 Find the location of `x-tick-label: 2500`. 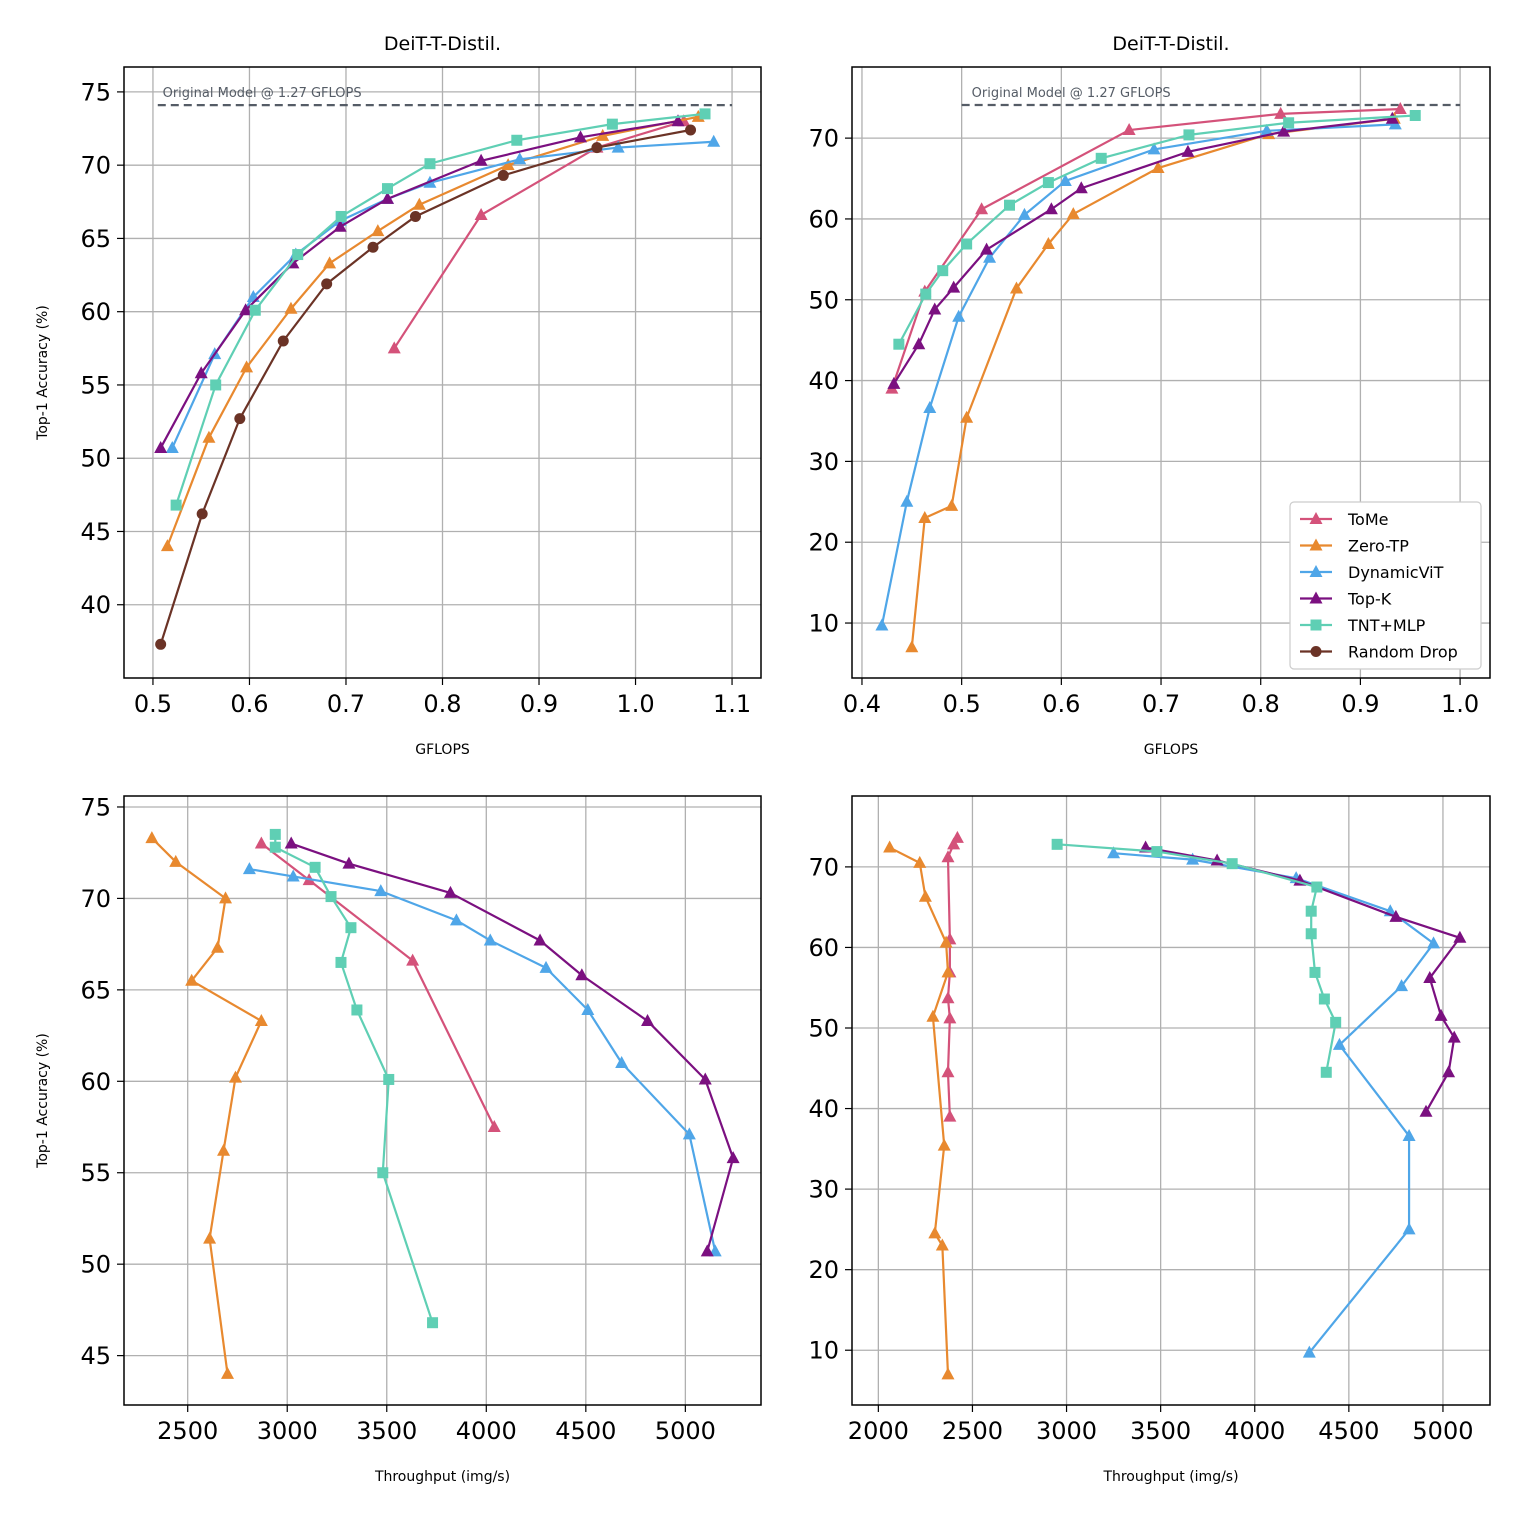

x-tick-label: 2500 is located at coordinates (972, 1431).